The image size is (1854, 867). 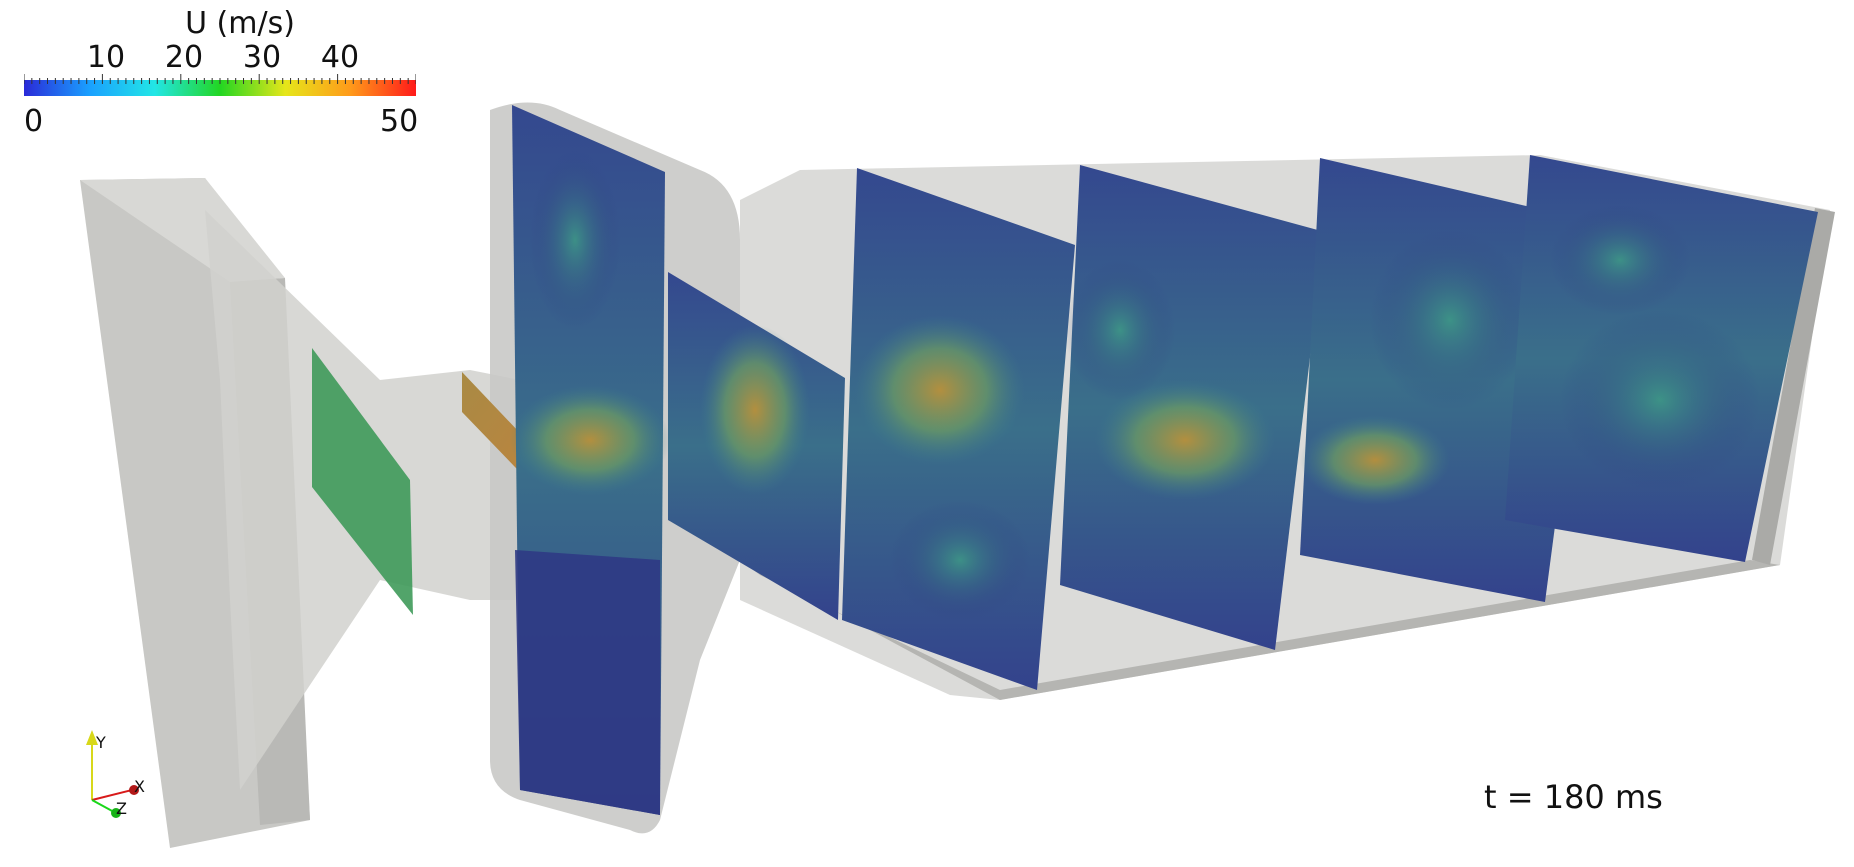 What do you see at coordinates (106, 57) in the screenshot?
I see `colorbar-tick-label: 10` at bounding box center [106, 57].